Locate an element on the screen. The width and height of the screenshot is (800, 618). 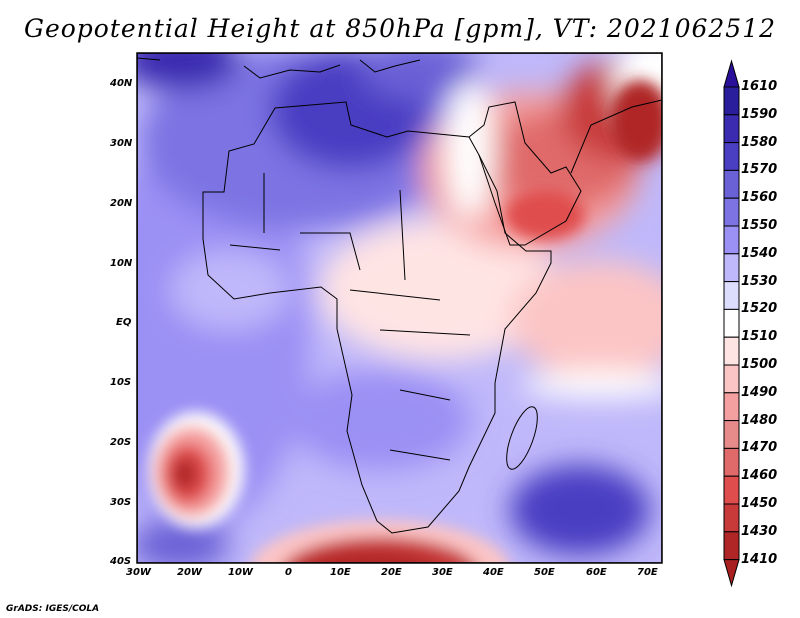
y-tick: 30N is located at coordinates (121, 143).